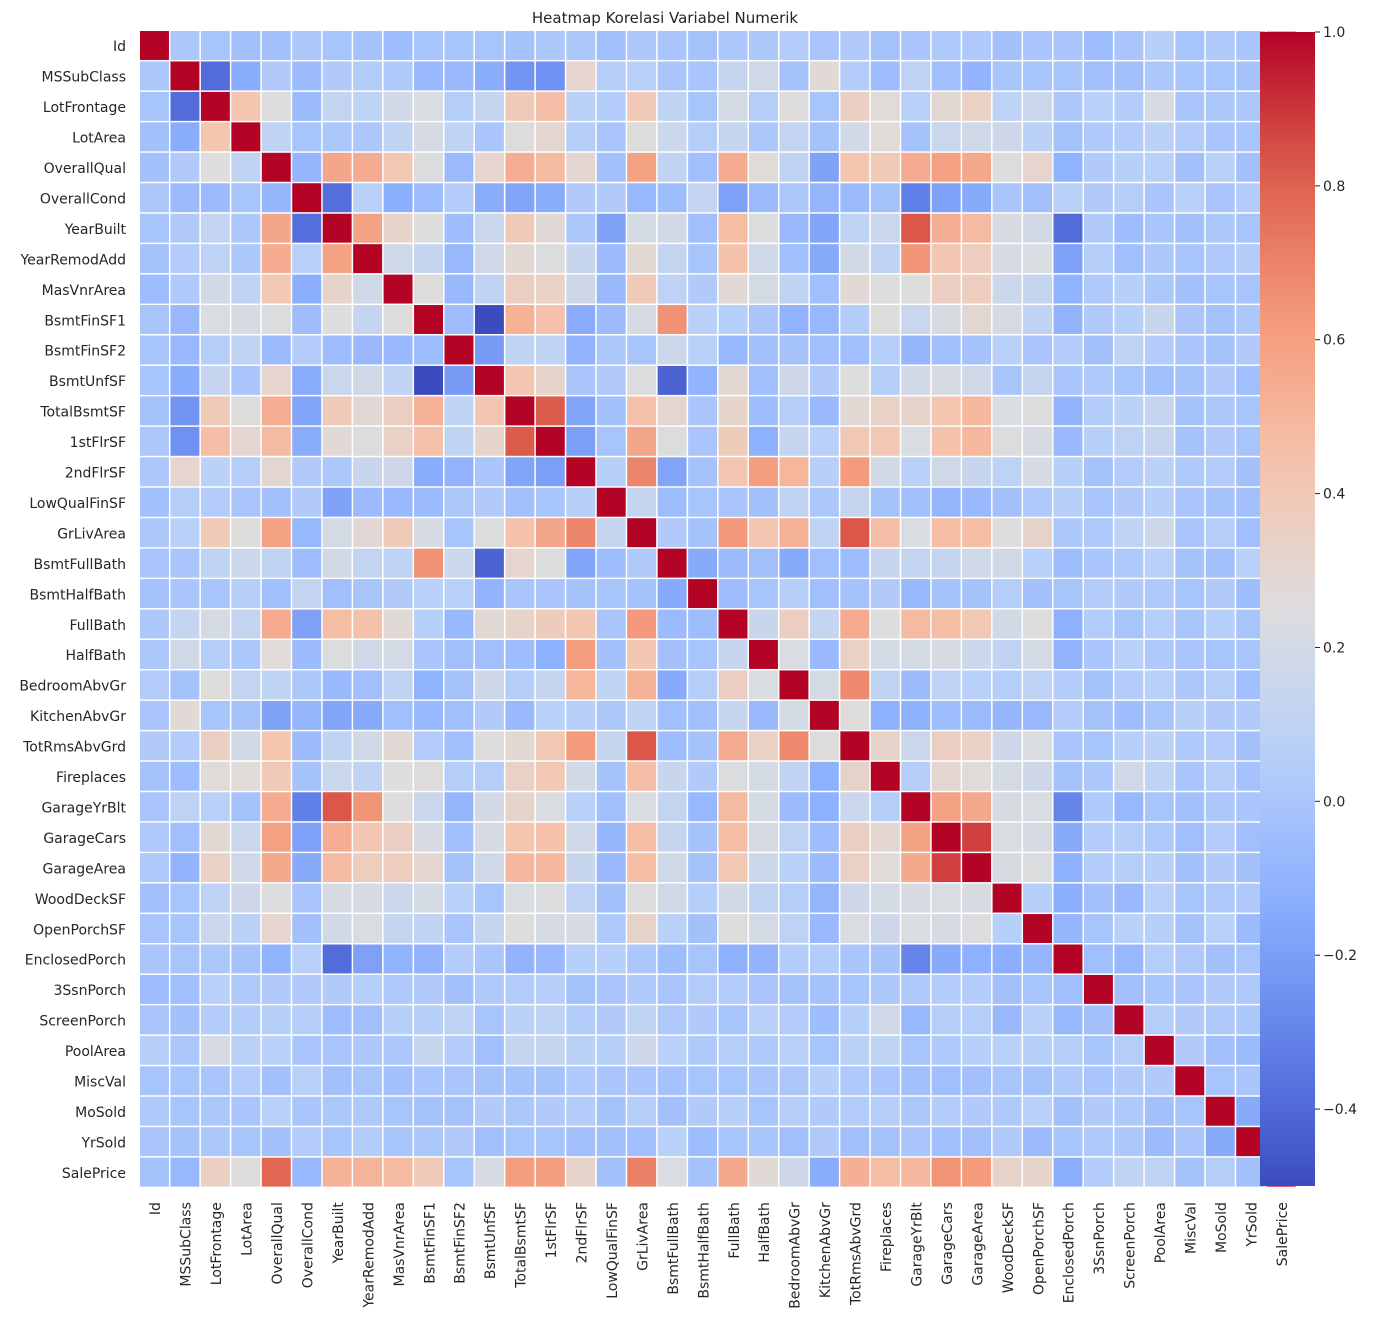 The image size is (1377, 1327). I want to click on colorbar: 1.0 0.8 0.6 0.4 0.2 0.0 −0.2 −0.4, so click(1308, 605).